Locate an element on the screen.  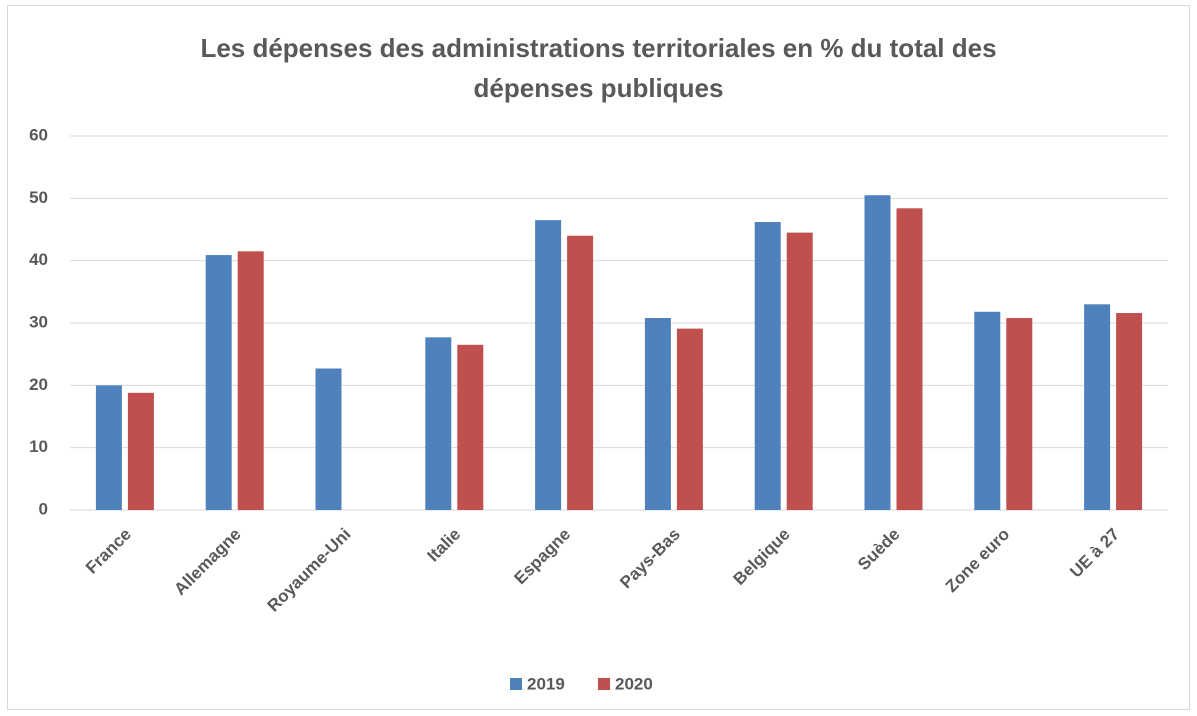
y-tick-label: 20 is located at coordinates (38, 384).